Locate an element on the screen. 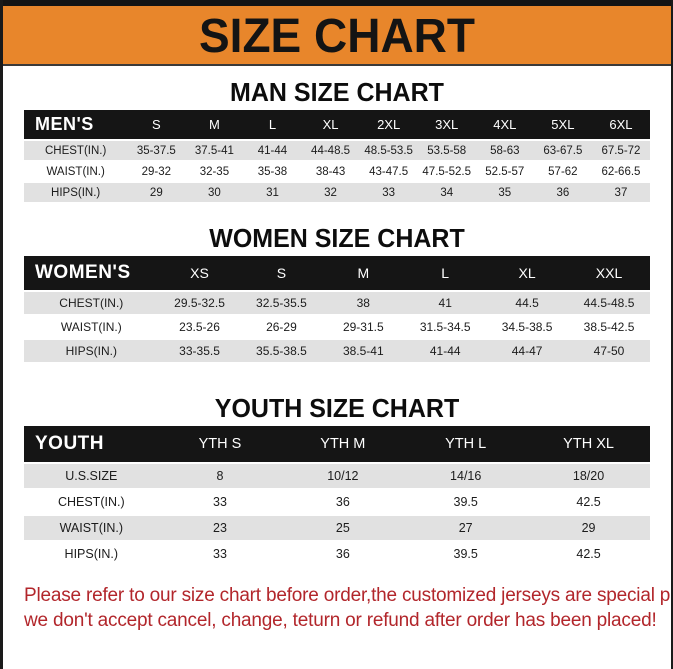 This screenshot has width=673, height=669. size-value: 44.5 is located at coordinates (527, 303).